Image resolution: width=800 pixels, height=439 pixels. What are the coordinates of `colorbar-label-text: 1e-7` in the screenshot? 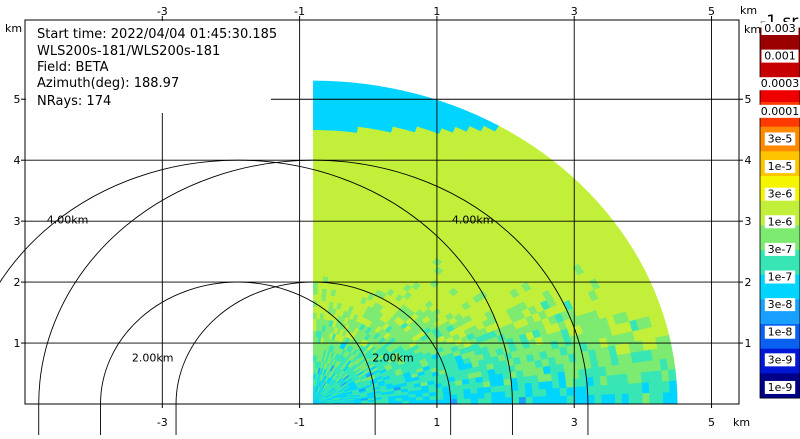 It's located at (780, 277).